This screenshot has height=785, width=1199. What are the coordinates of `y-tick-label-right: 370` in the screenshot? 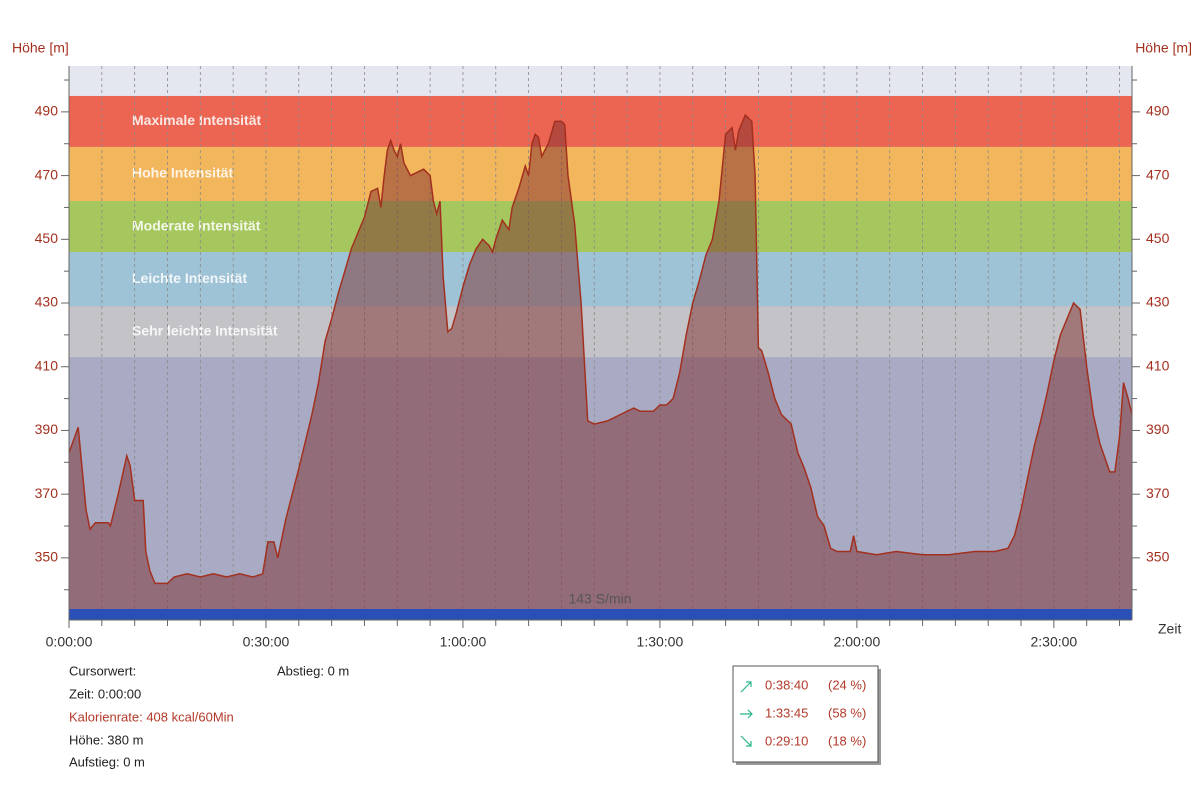 It's located at (1158, 493).